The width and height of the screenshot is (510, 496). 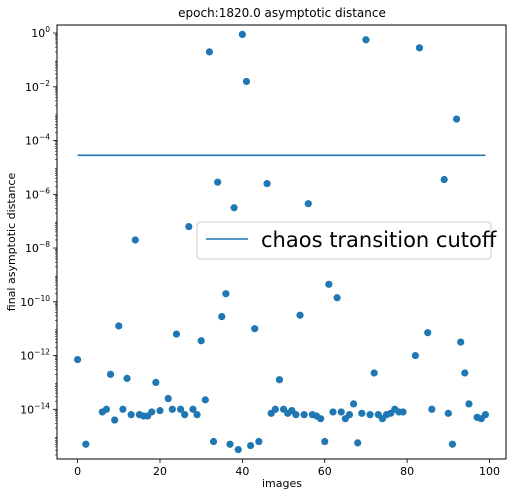 What do you see at coordinates (37, 140) in the screenshot?
I see `y-tick-label: 10⁻⁴` at bounding box center [37, 140].